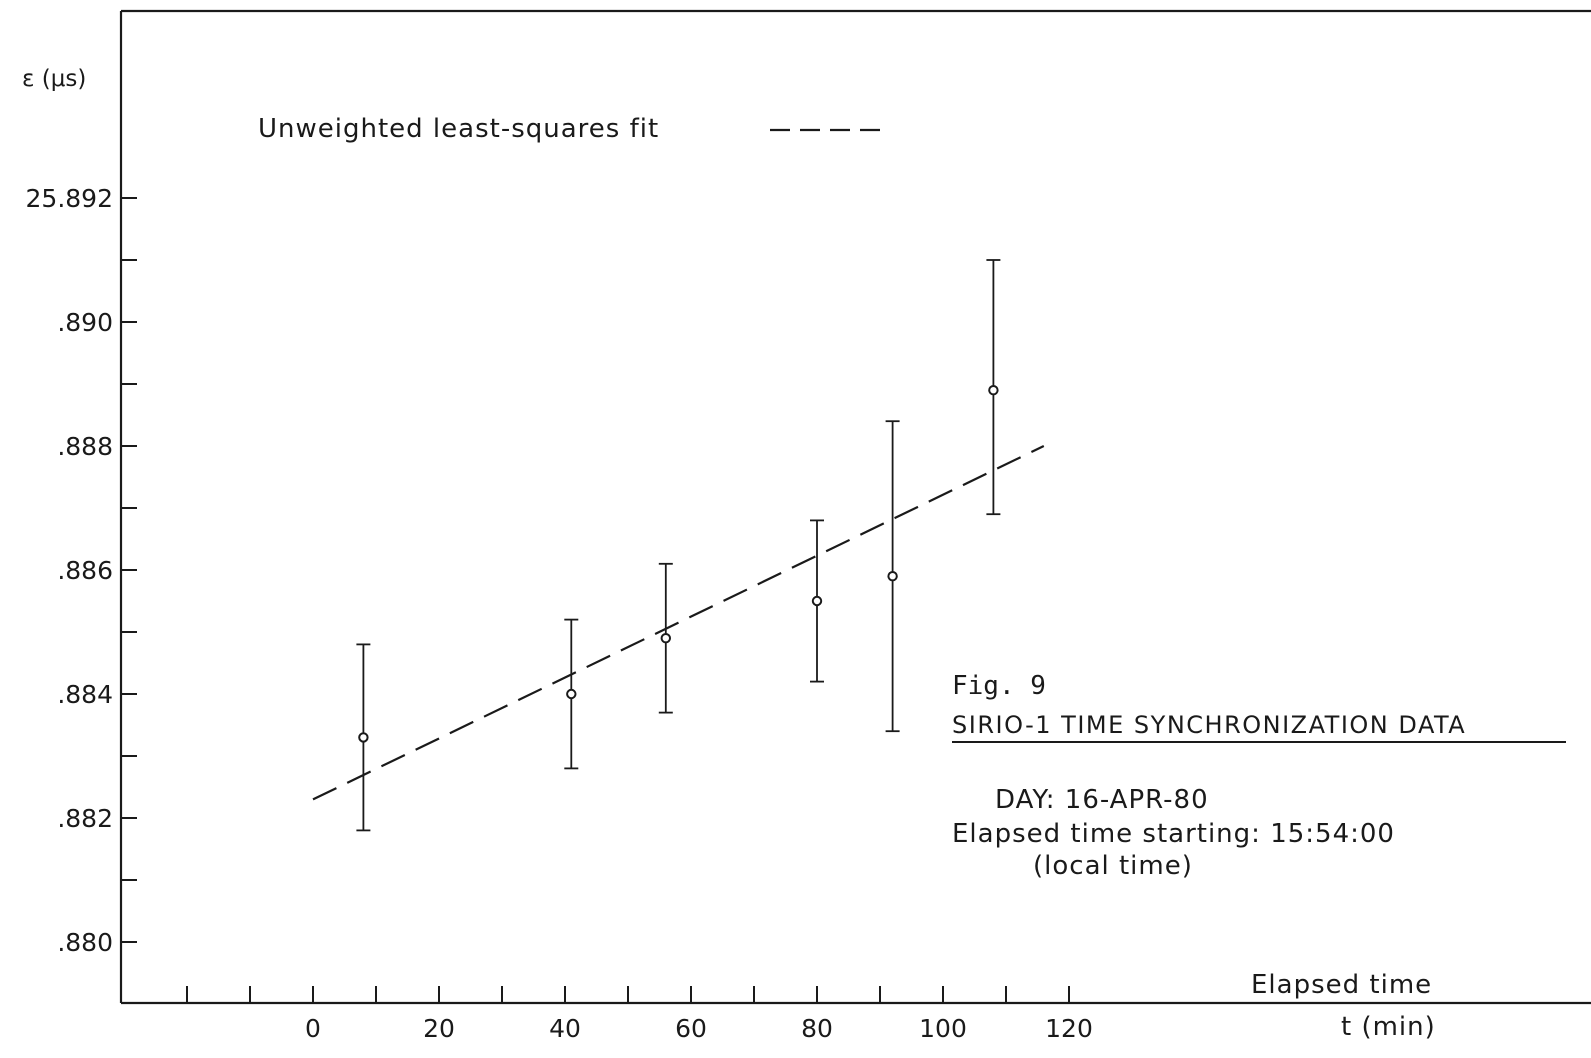 The image size is (1591, 1058). What do you see at coordinates (85, 446) in the screenshot?
I see `y-tick-label: .888` at bounding box center [85, 446].